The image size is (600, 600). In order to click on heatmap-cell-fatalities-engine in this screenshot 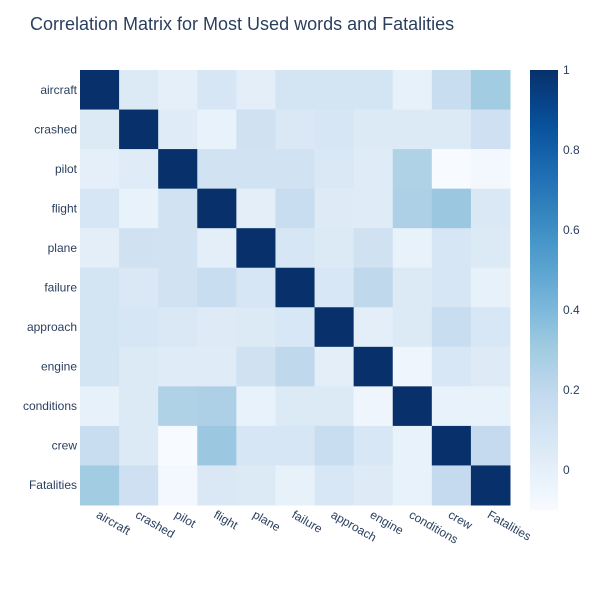, I will do `click(373, 485)`.